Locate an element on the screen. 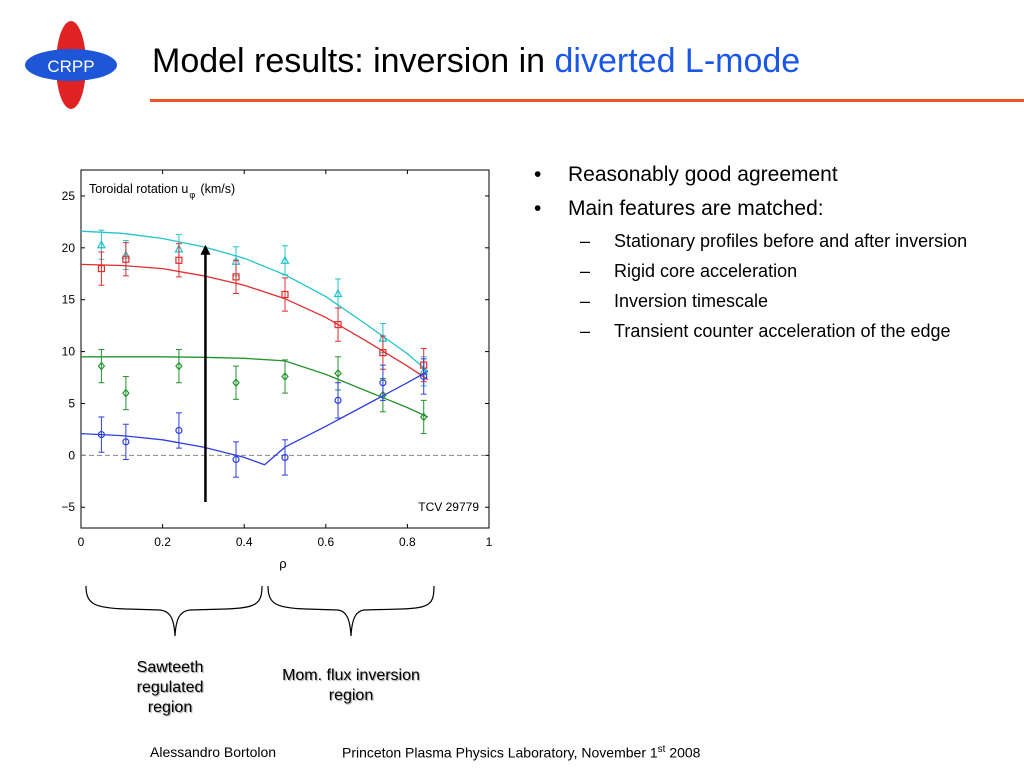 This screenshot has height=768, width=1024. slide-title-accent: diverted L-mode is located at coordinates (677, 61).